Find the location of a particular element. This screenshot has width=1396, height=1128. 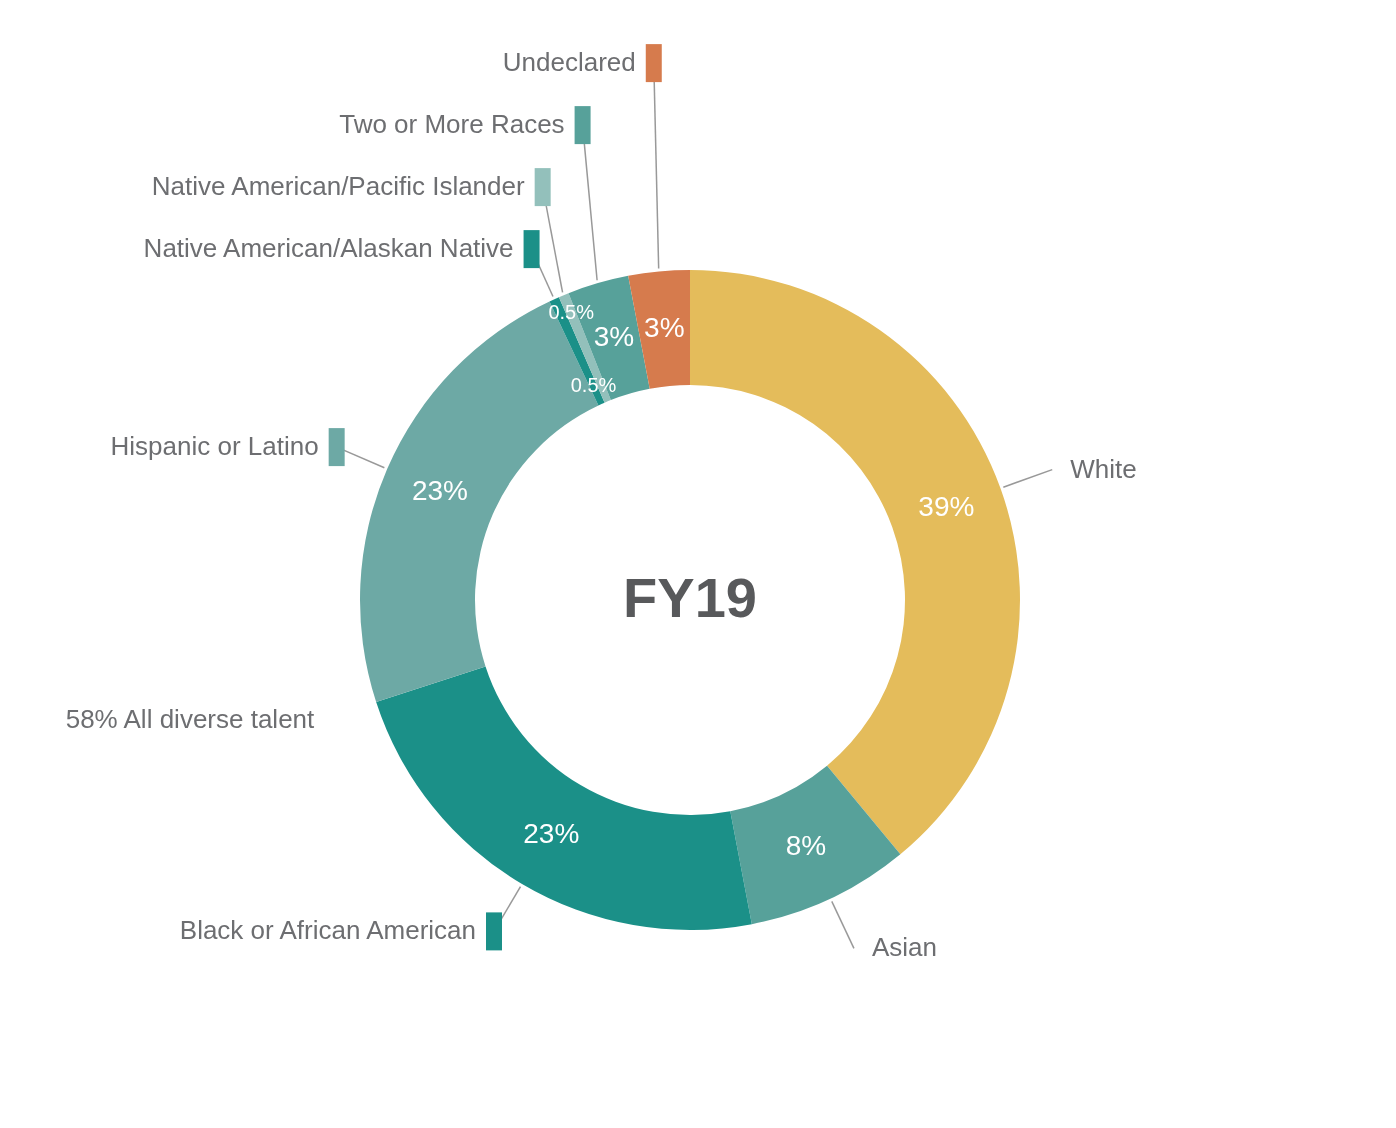

legend-label: Hispanic or Latino is located at coordinates (214, 446).